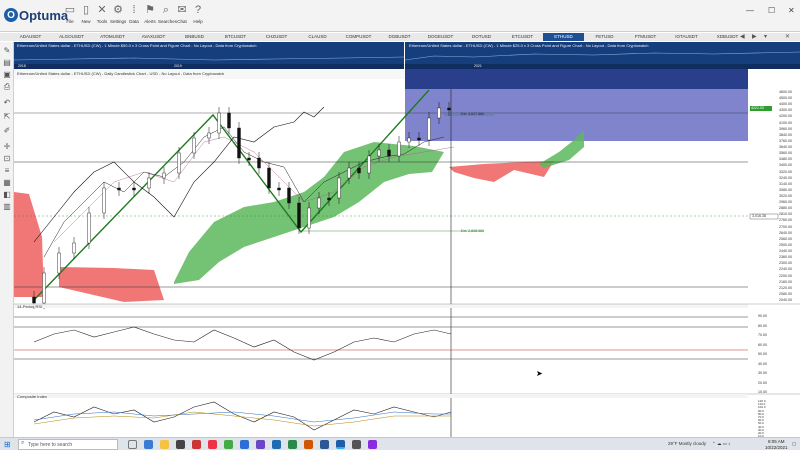 The image size is (800, 450). I want to click on tab-clausd: CLAUSD, so click(317, 36).